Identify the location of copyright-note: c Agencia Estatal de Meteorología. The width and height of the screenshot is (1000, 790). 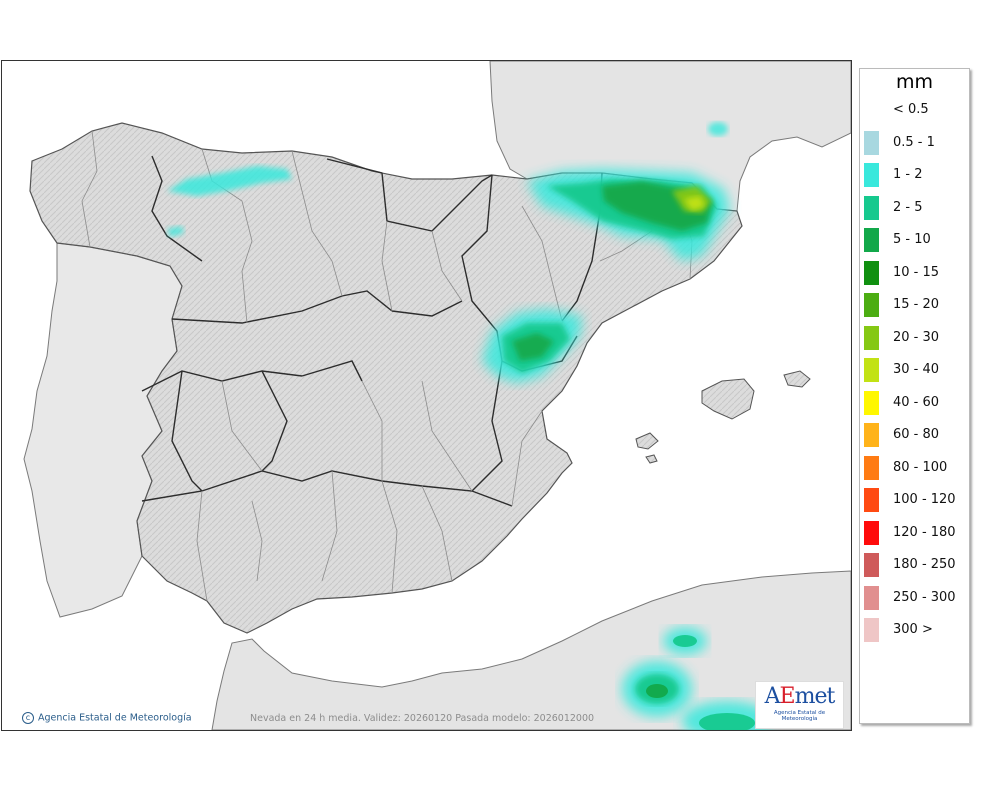
(107, 718).